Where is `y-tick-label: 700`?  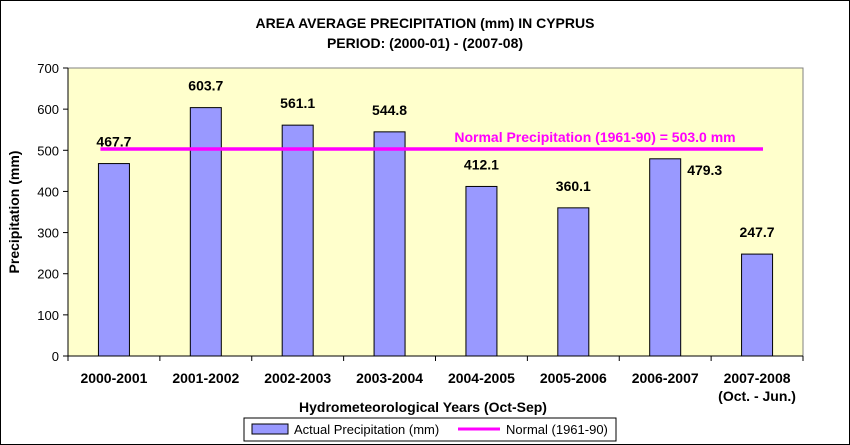 y-tick-label: 700 is located at coordinates (48, 68).